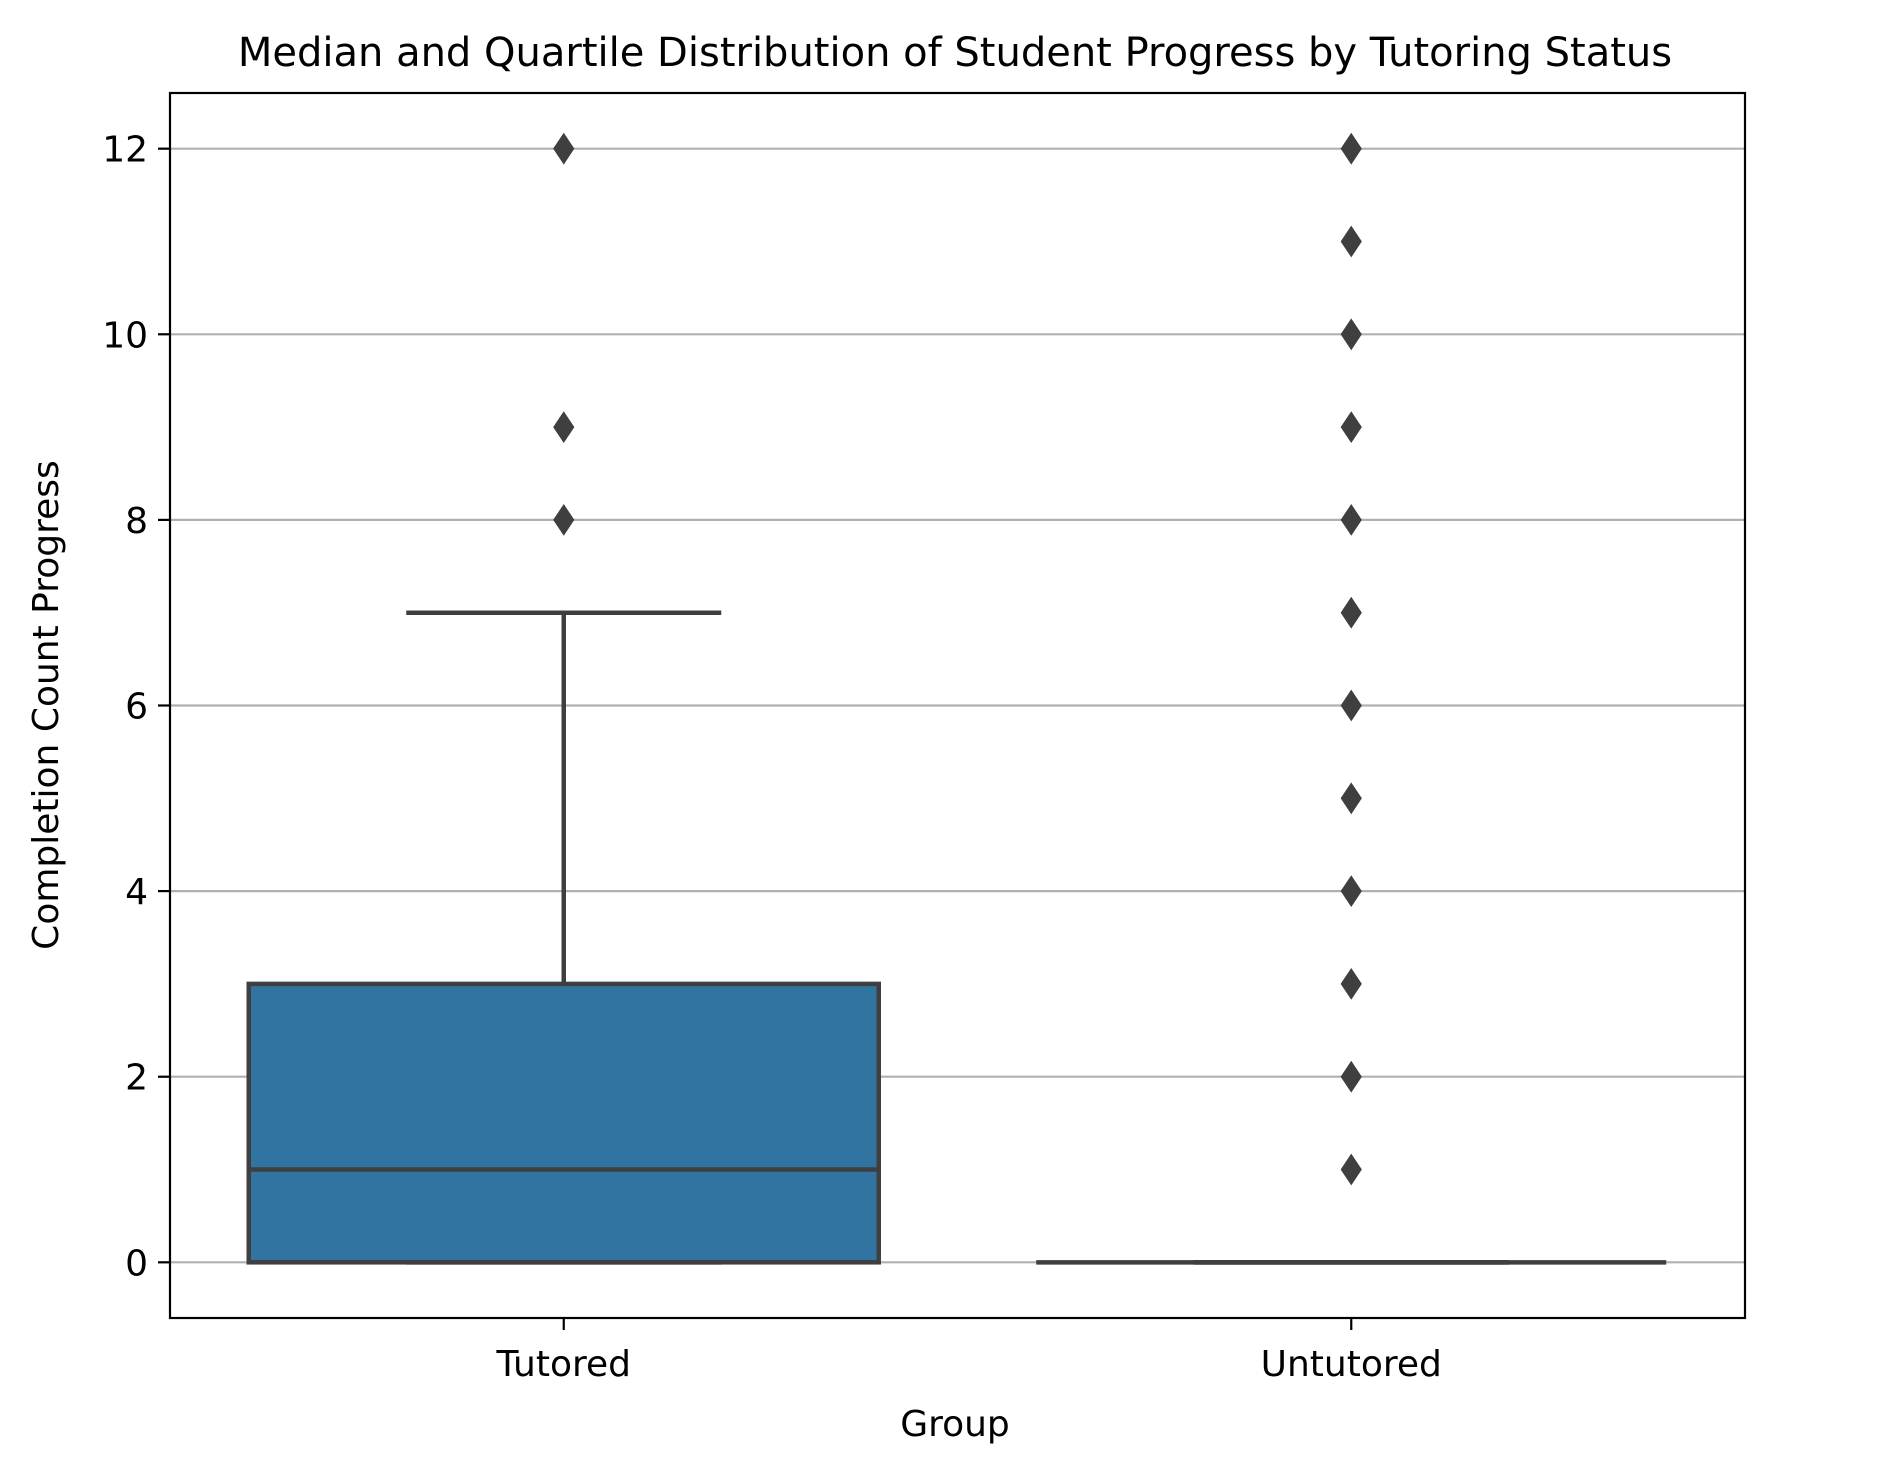 The height and width of the screenshot is (1472, 1880). What do you see at coordinates (136, 1263) in the screenshot?
I see `y-tick-label: 0` at bounding box center [136, 1263].